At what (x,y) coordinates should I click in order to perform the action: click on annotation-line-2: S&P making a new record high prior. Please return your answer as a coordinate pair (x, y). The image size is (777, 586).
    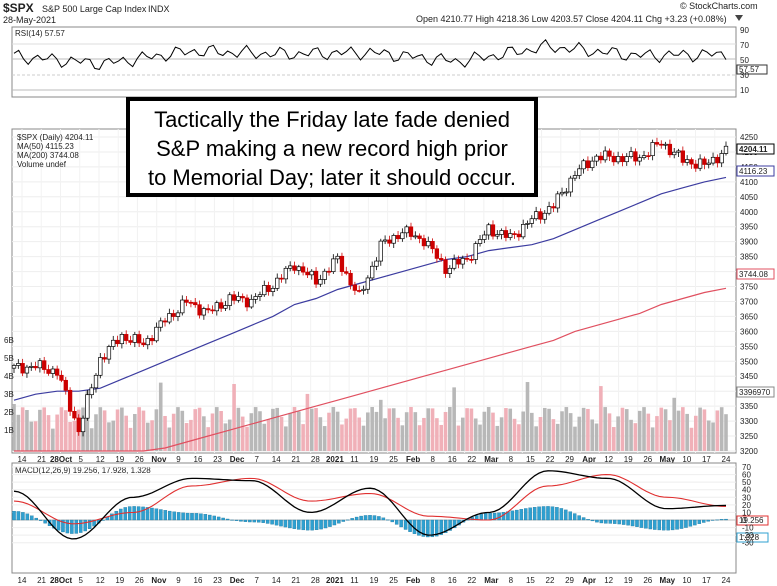
    Looking at the image, I should click on (332, 148).